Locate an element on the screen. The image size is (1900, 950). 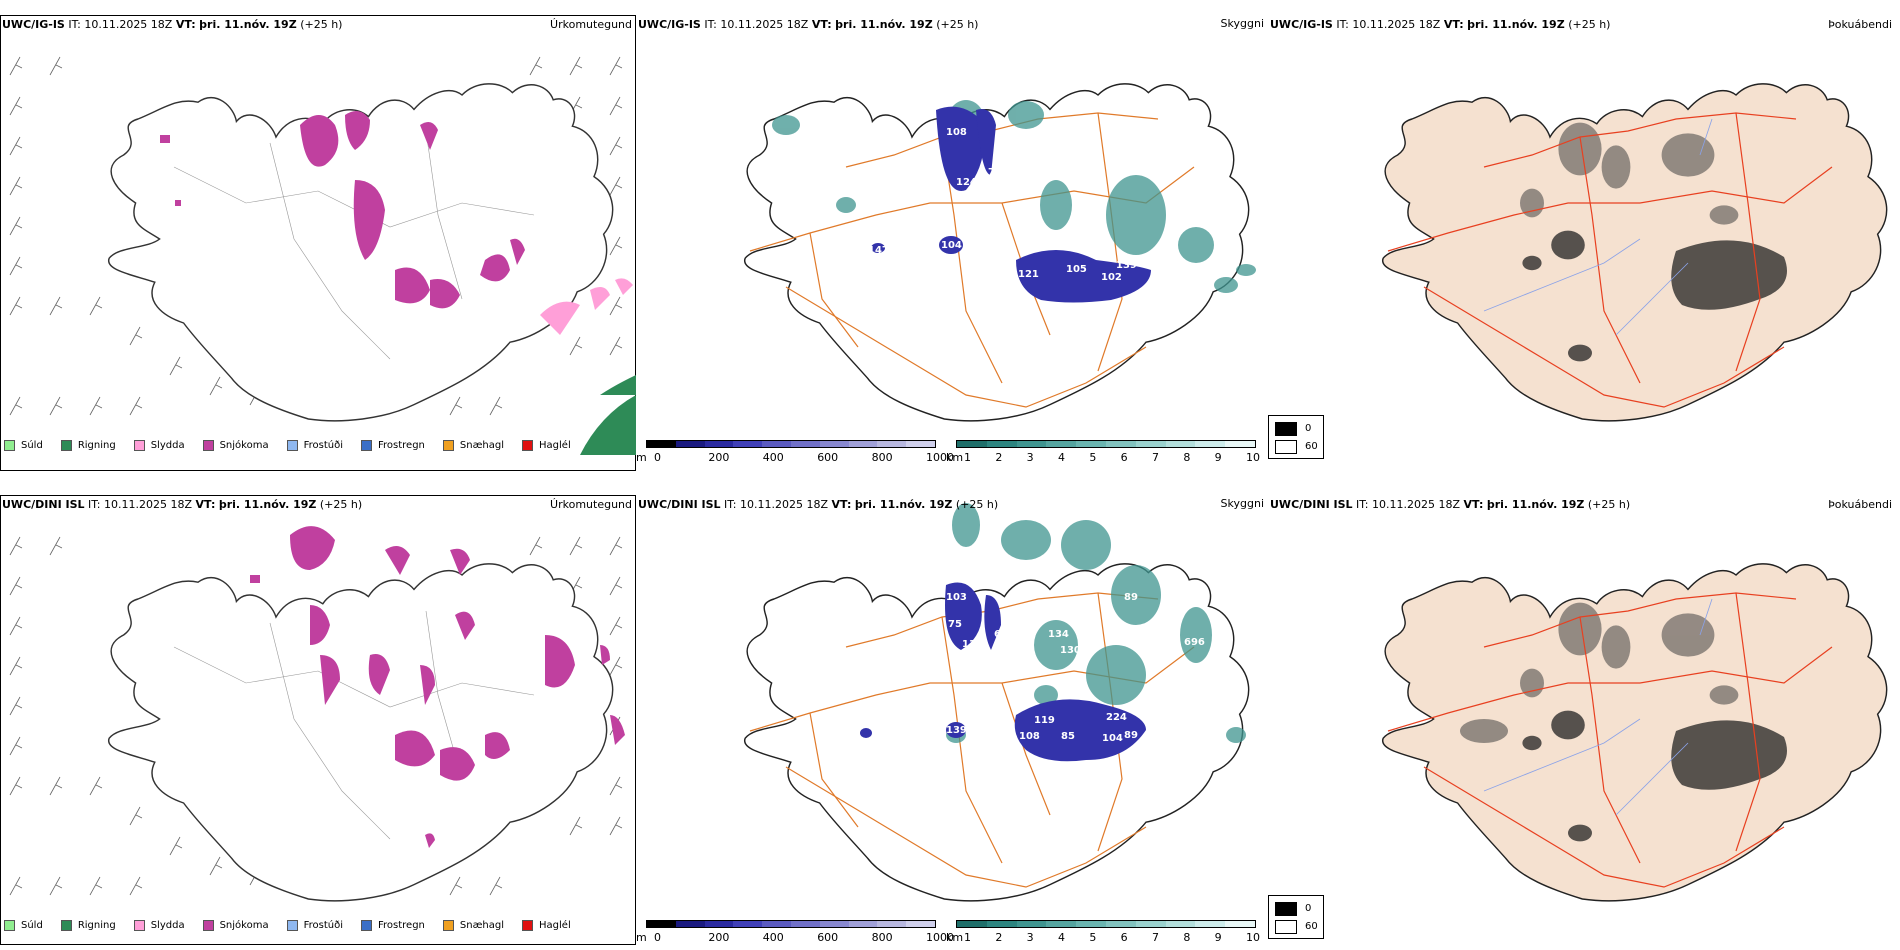
legend-item: Rigning is located at coordinates (88, 925).